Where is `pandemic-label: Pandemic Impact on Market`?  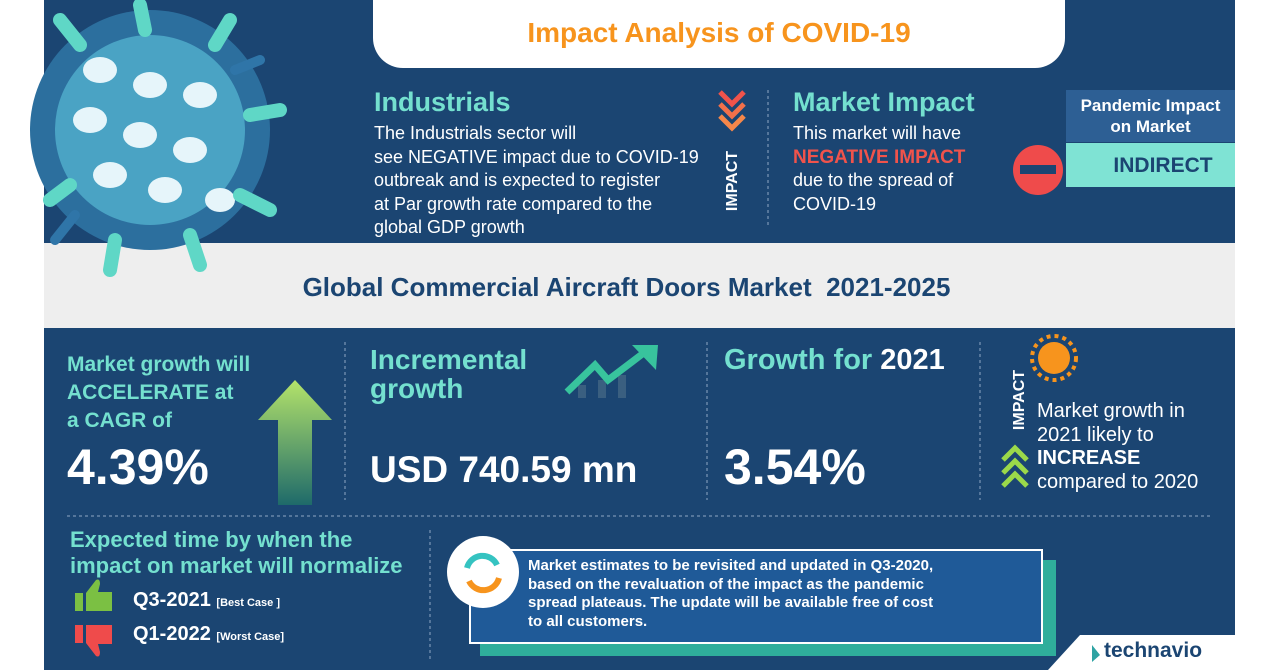
pandemic-label: Pandemic Impact on Market is located at coordinates (1150, 116).